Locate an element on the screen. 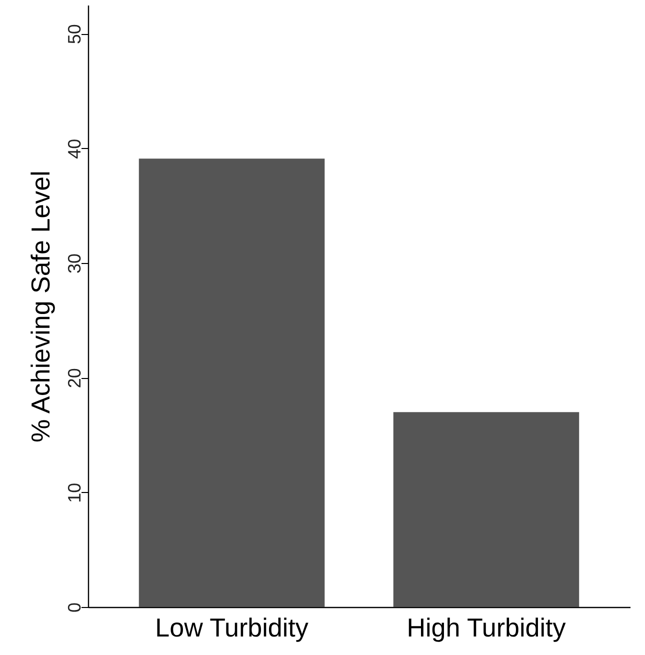 This screenshot has width=645, height=655. y-tick-label: 40 is located at coordinates (74, 148).